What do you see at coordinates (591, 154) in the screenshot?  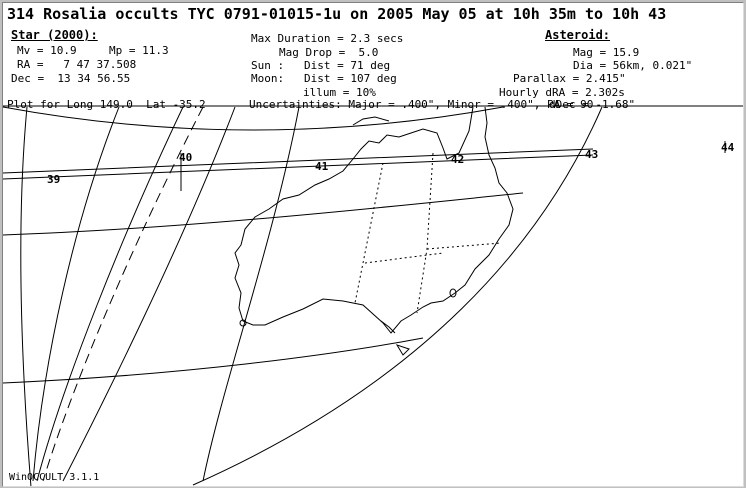 I see `path-label-43: 43` at bounding box center [591, 154].